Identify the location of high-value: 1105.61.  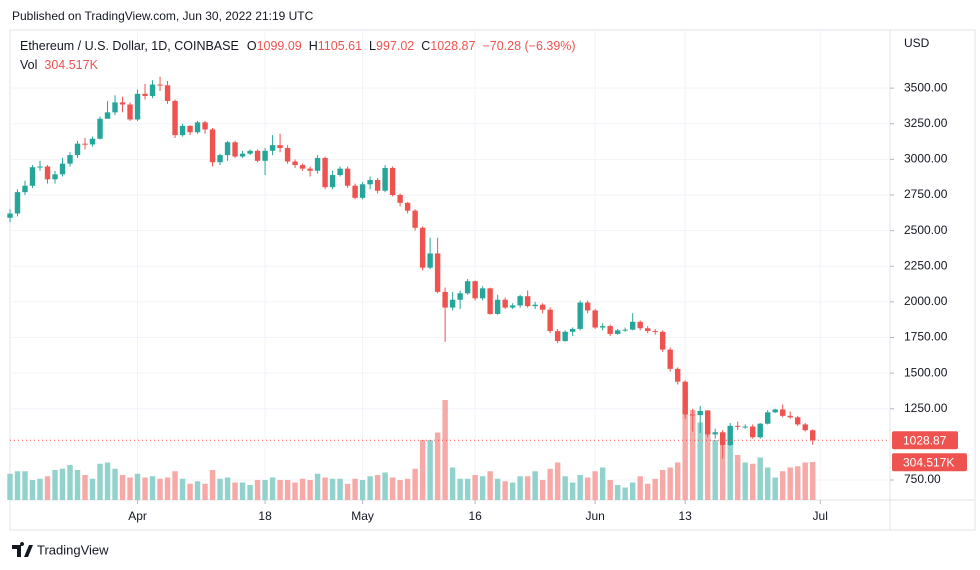
(340, 46).